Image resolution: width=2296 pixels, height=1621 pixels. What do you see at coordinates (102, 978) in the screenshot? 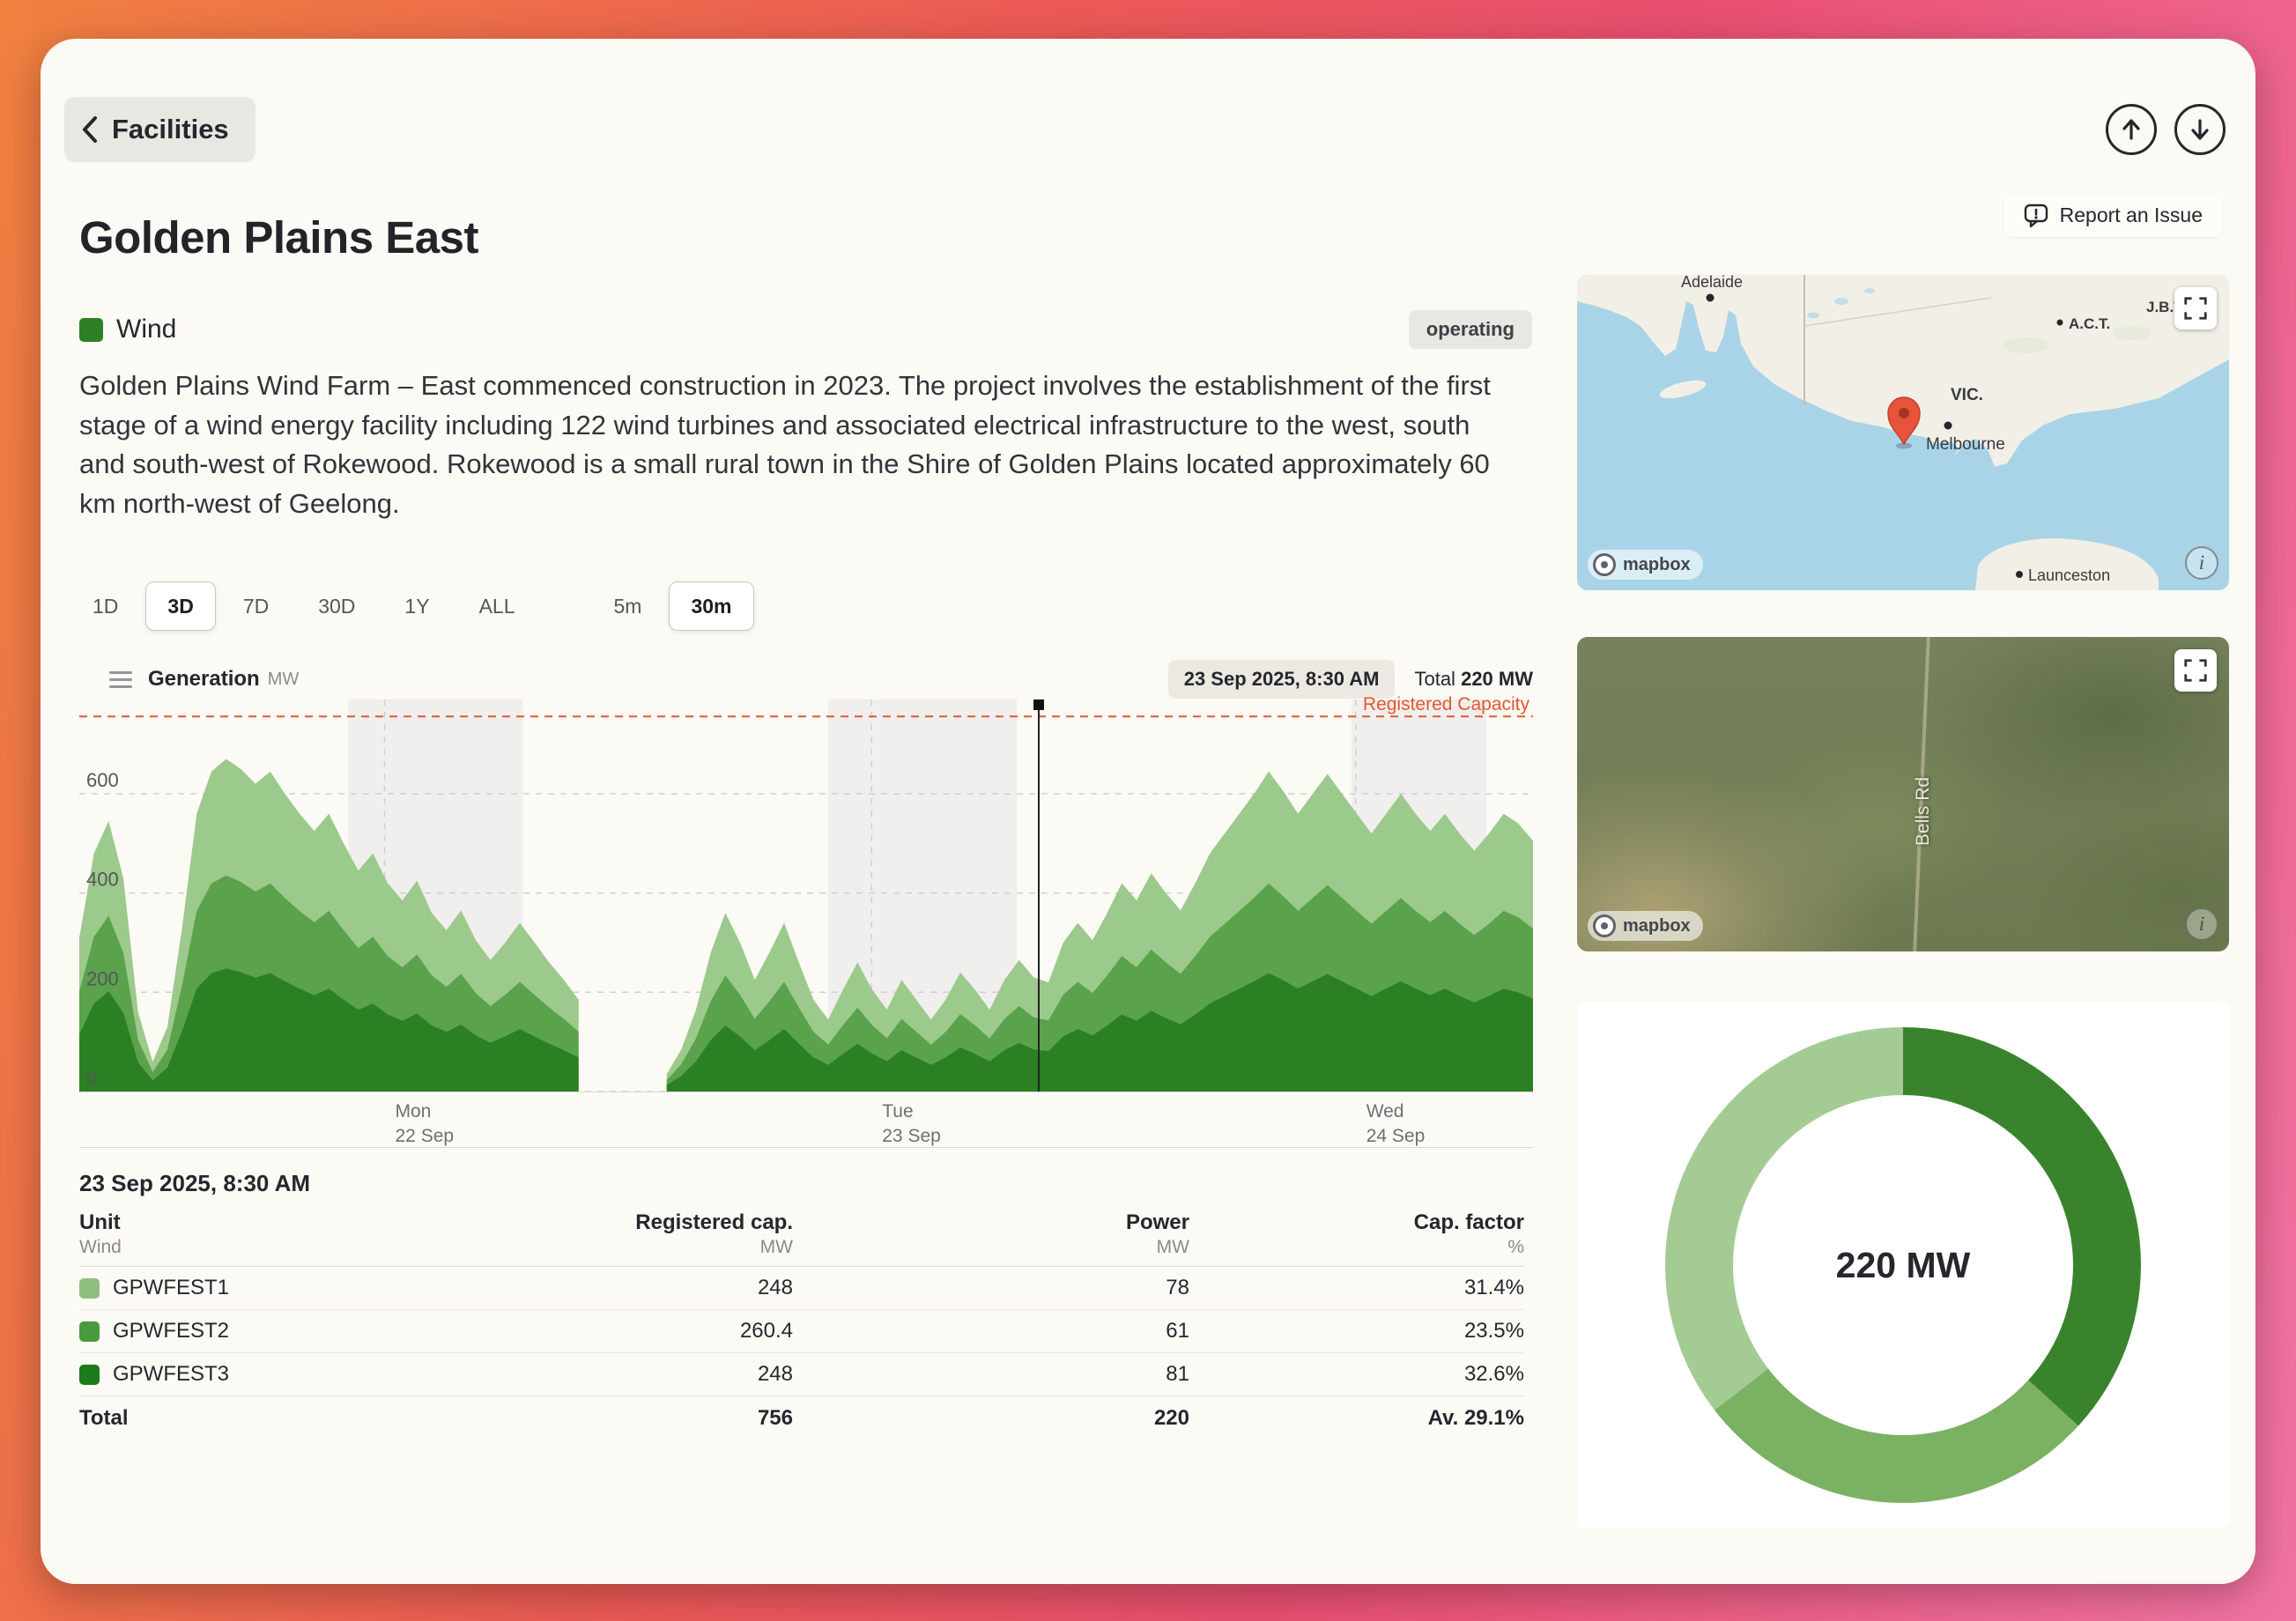
I see `svg-text: 200` at bounding box center [102, 978].